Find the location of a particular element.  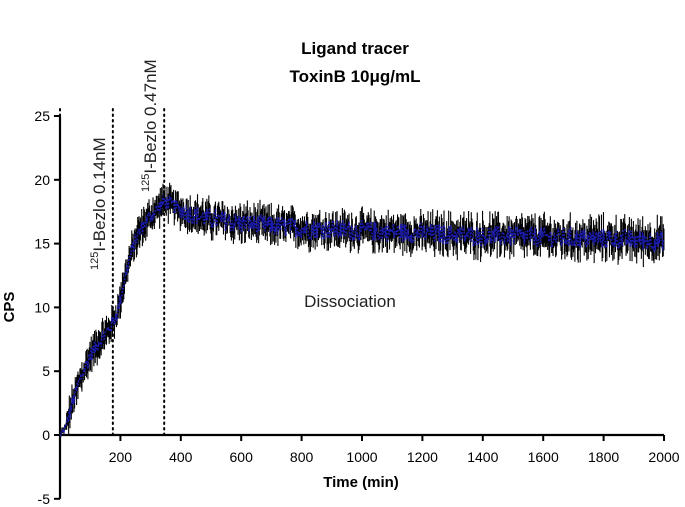

annotations: Dissociation is located at coordinates (350, 301).